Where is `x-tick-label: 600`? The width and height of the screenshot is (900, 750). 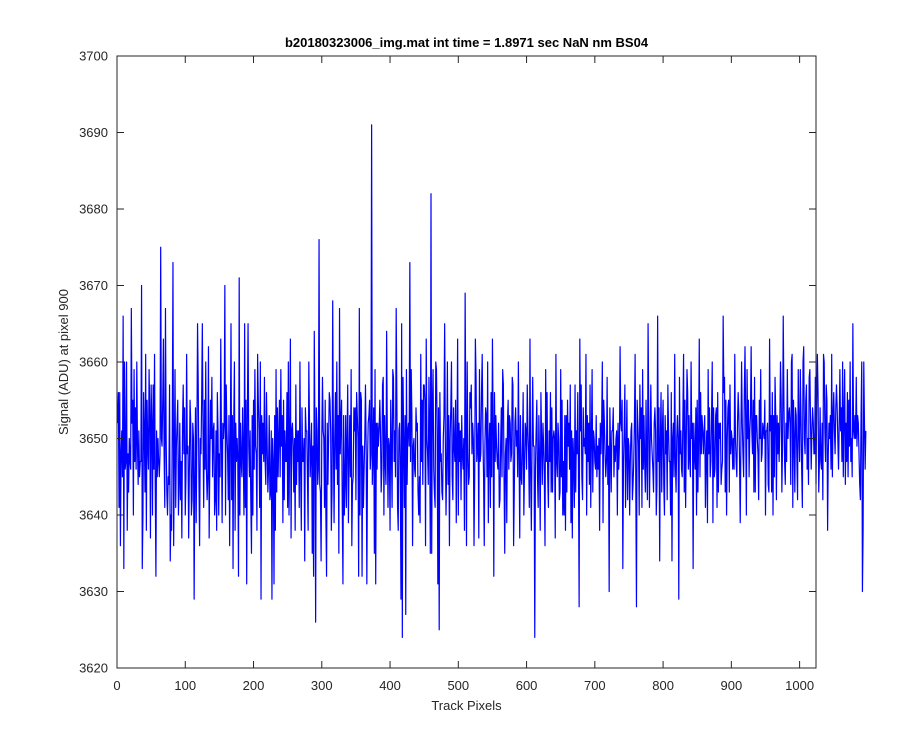
x-tick-label: 600 is located at coordinates (527, 685).